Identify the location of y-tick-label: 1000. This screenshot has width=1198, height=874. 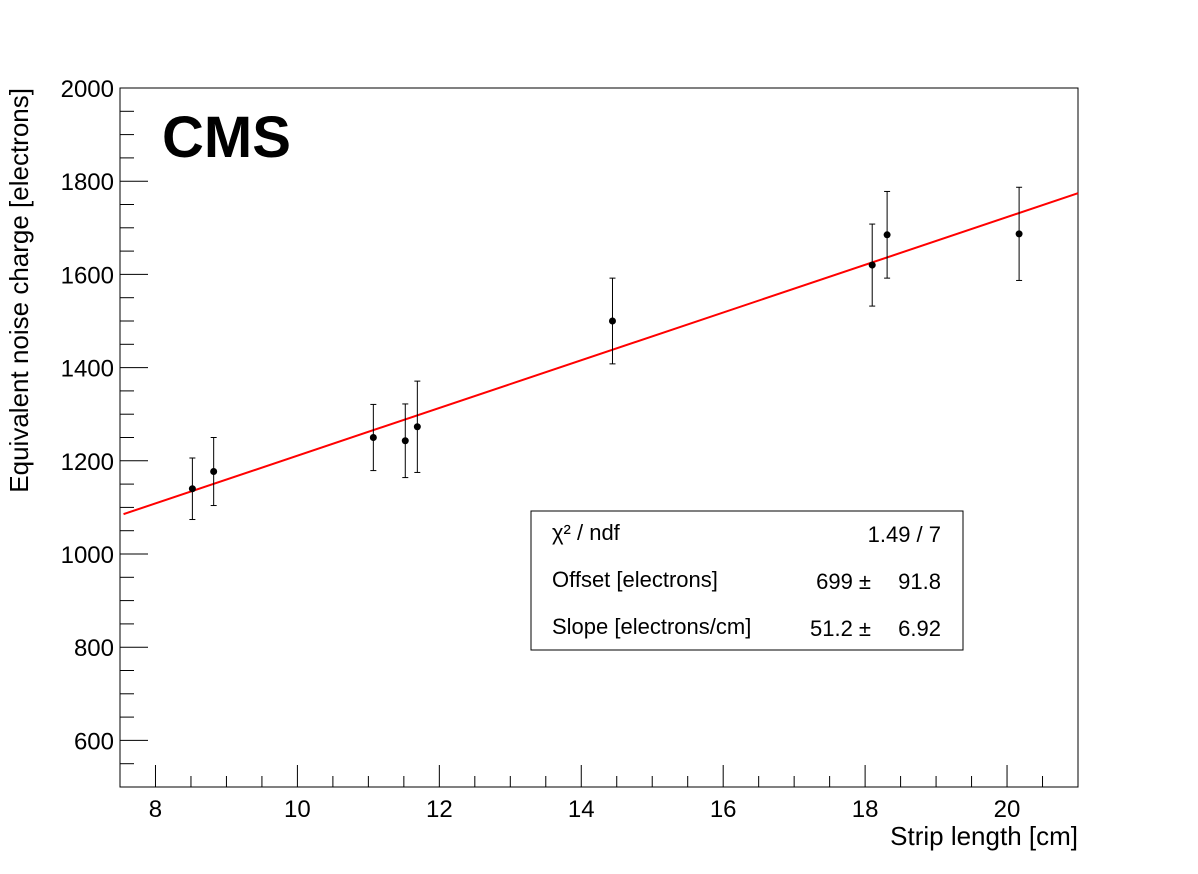
(87, 555).